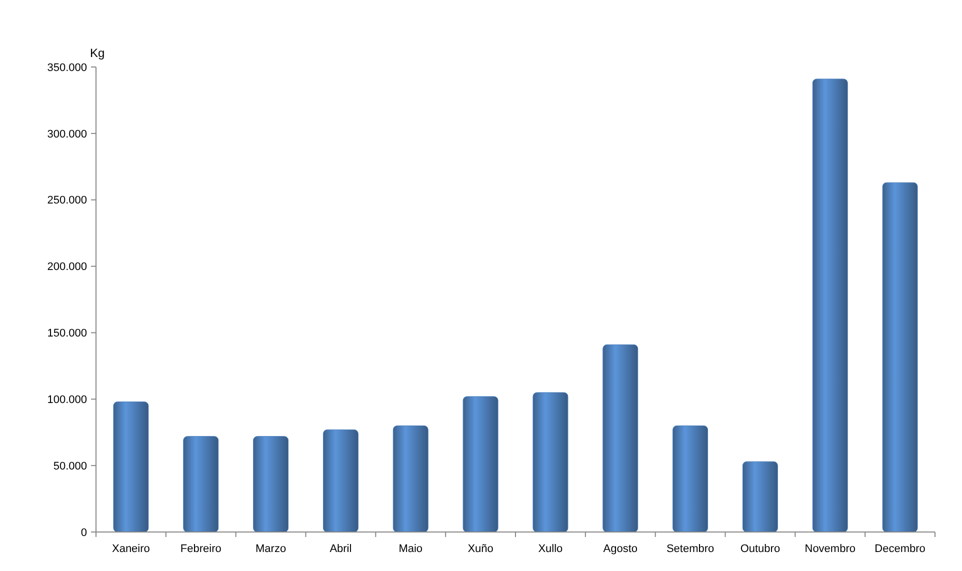 This screenshot has height=571, width=962. I want to click on x-tick-label: Xullo, so click(550, 549).